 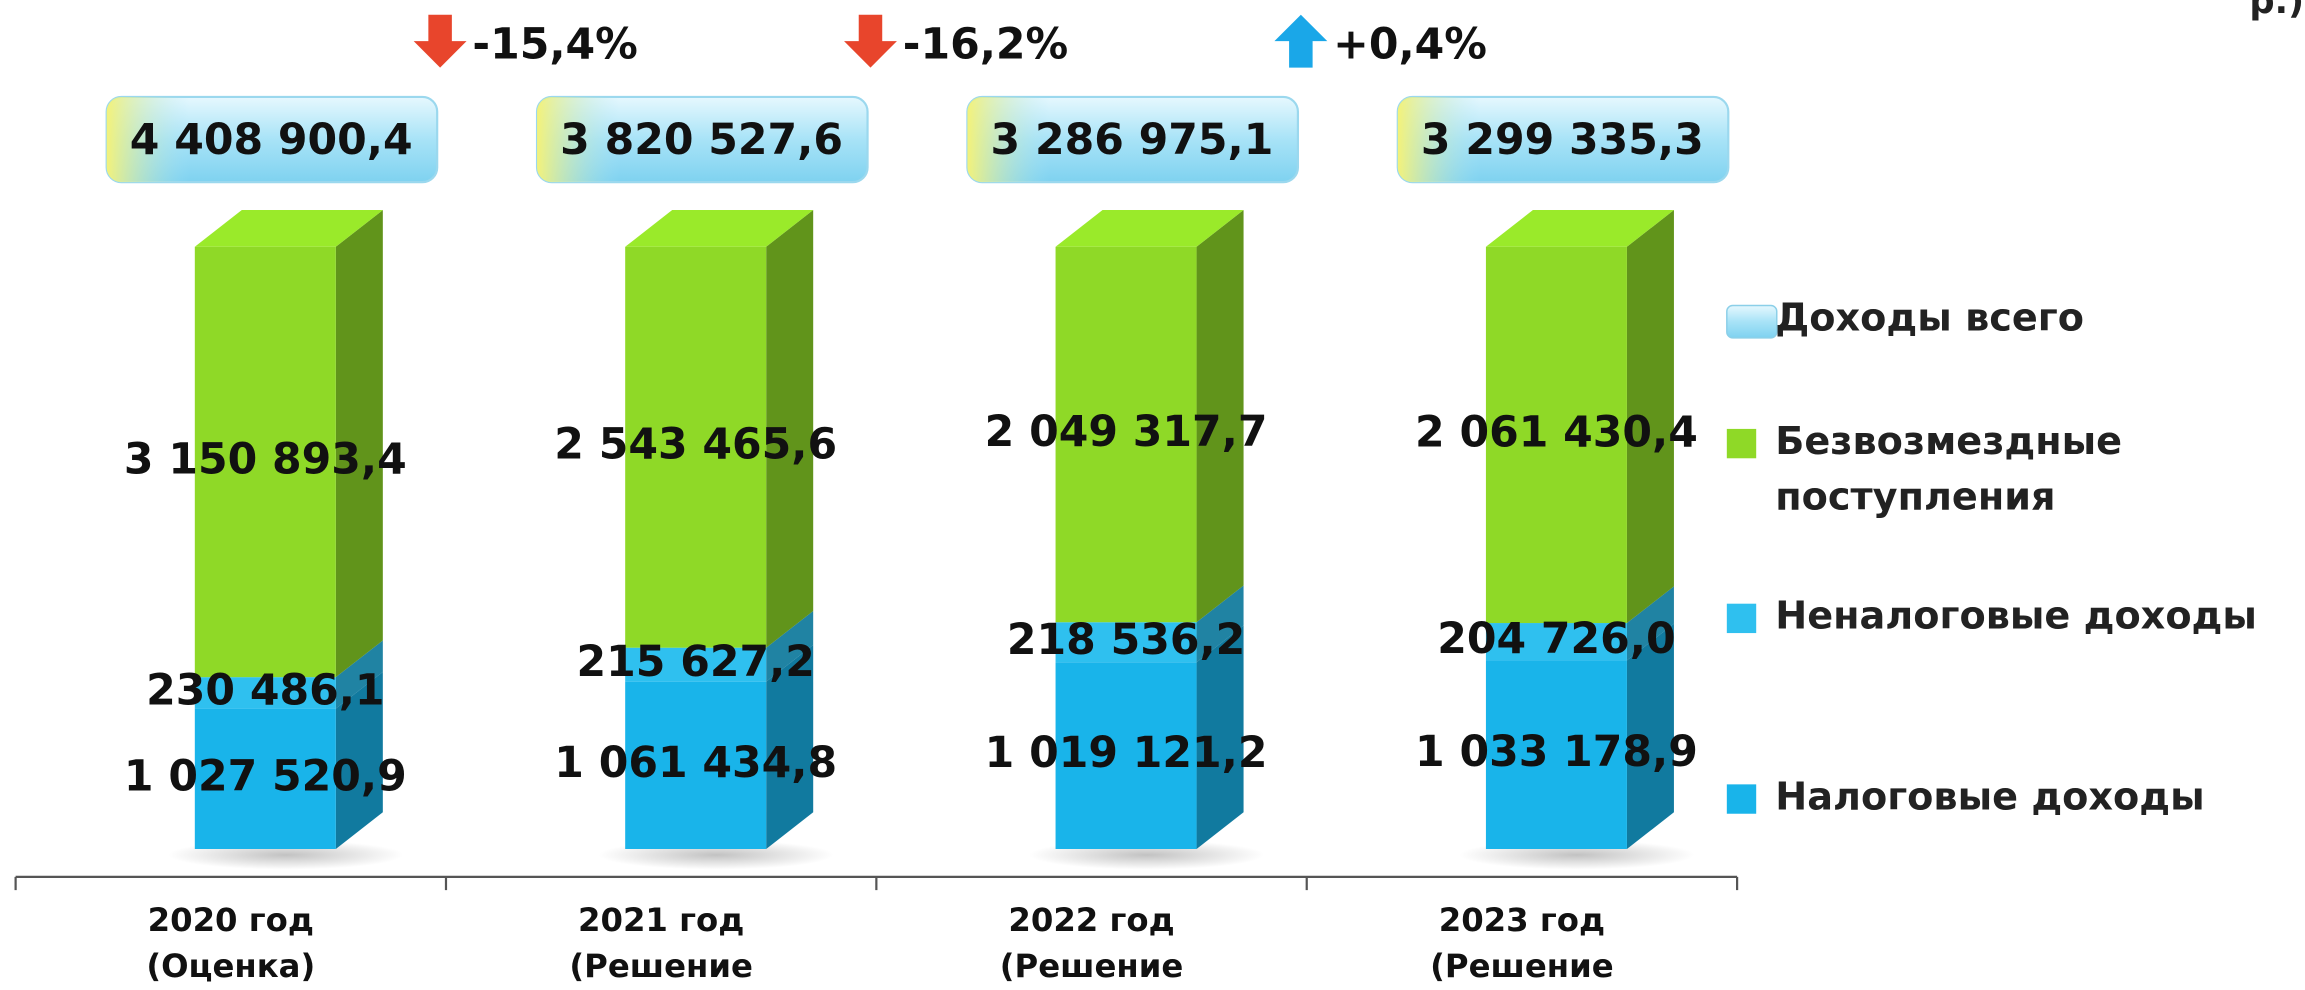 I want to click on change-label: -15,4%, so click(x=554, y=45).